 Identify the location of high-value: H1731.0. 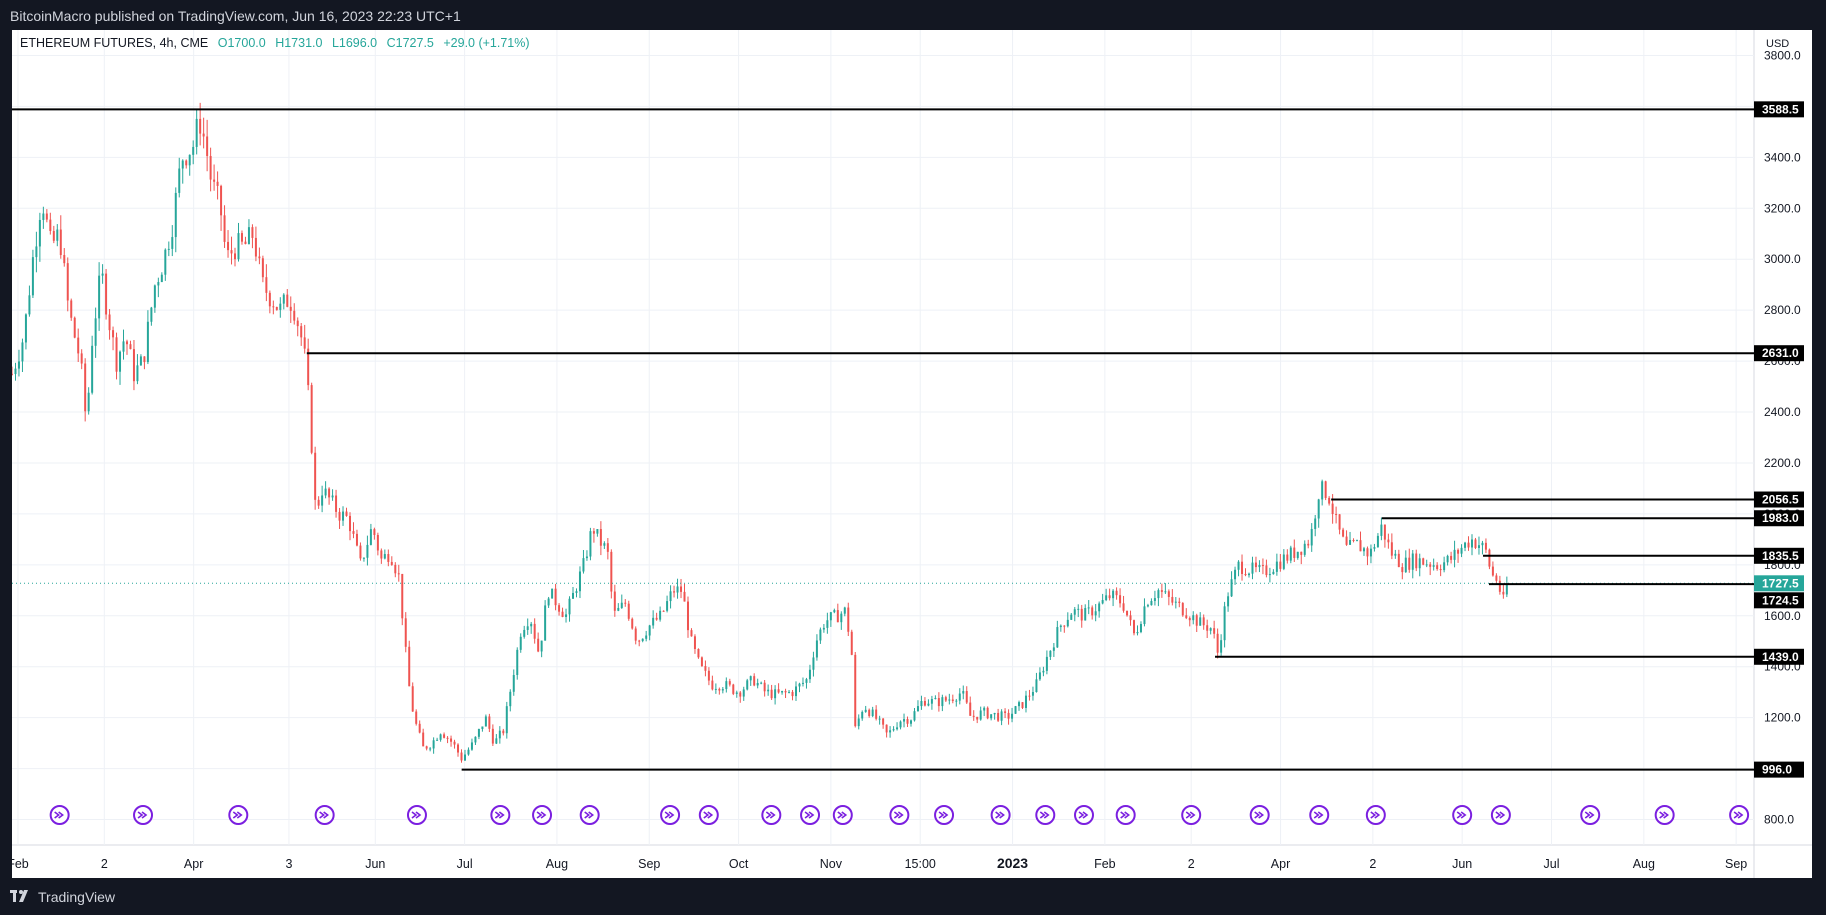
(299, 43).